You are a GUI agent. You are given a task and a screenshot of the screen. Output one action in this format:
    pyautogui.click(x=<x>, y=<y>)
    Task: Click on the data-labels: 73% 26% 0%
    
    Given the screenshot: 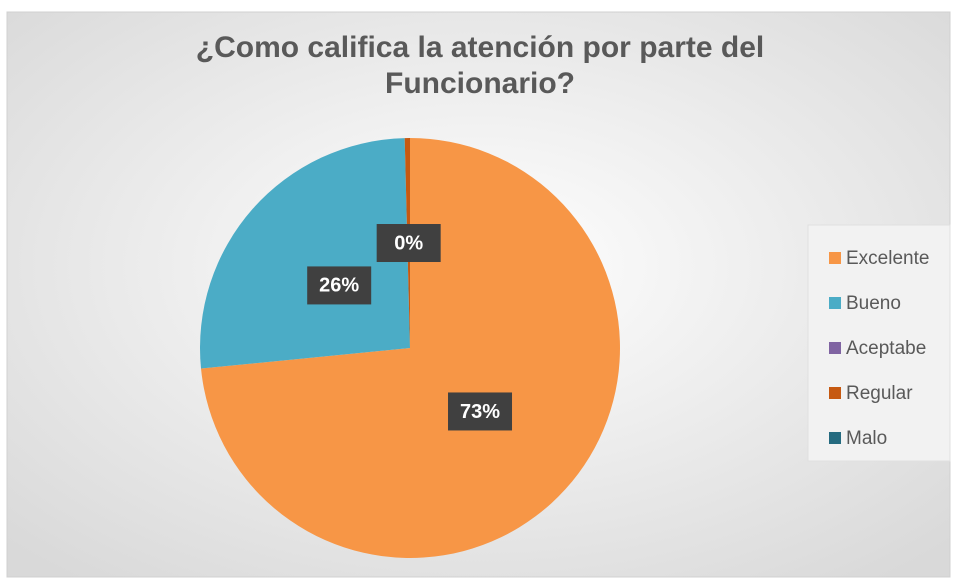 What is the action you would take?
    pyautogui.click(x=410, y=327)
    